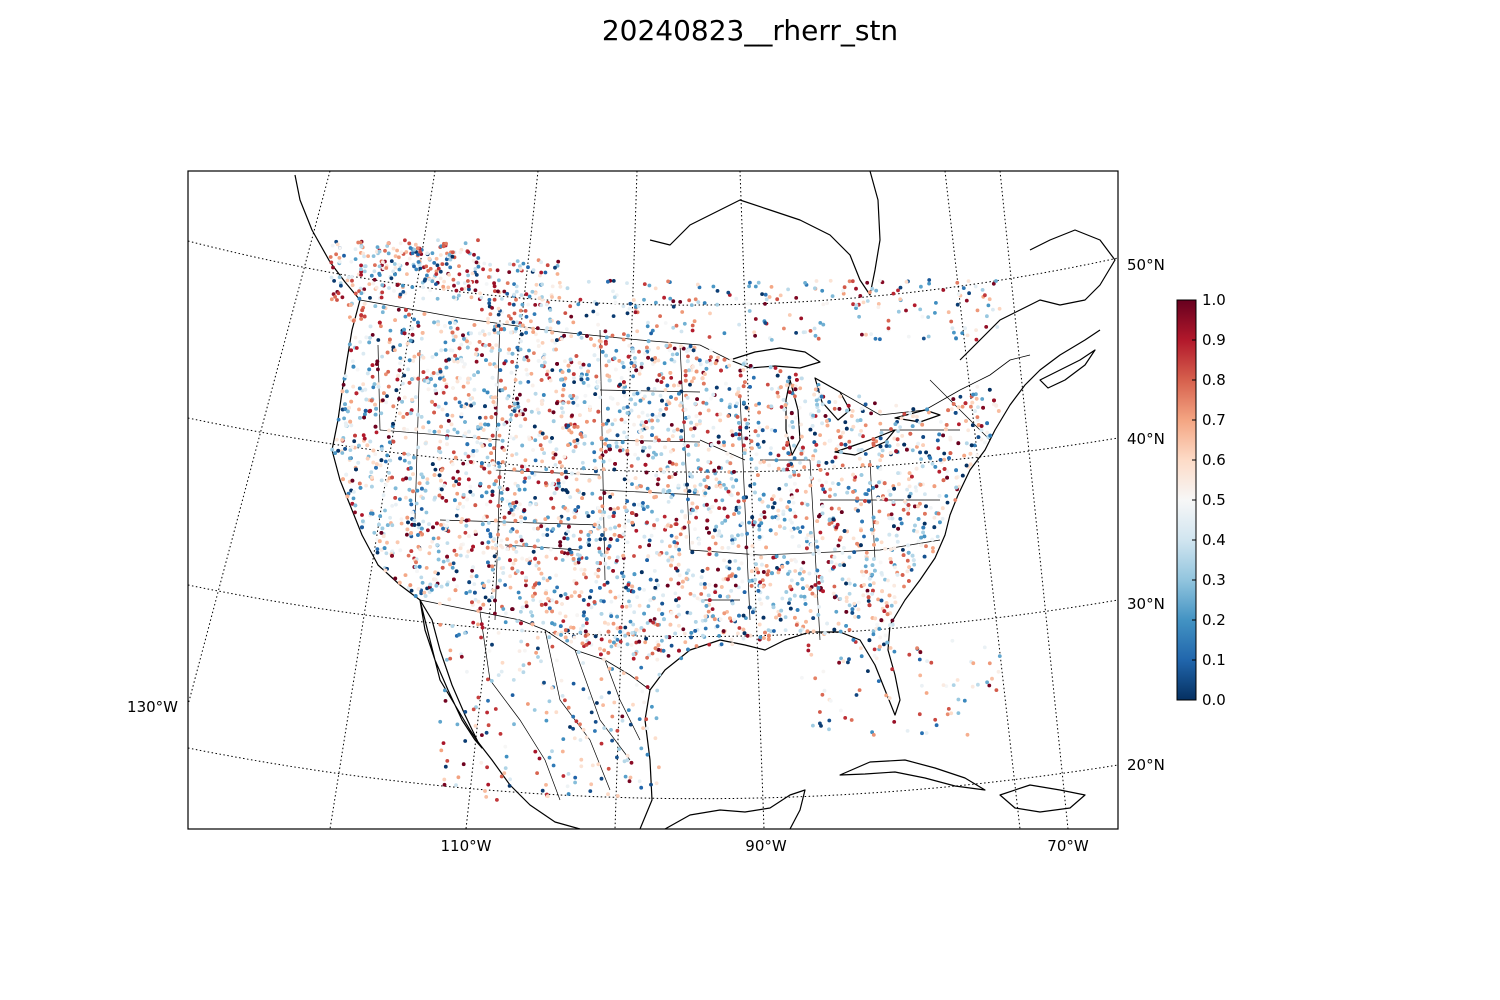 This screenshot has width=1500, height=1000. What do you see at coordinates (535, 645) in the screenshot?
I see `us-mexico-border` at bounding box center [535, 645].